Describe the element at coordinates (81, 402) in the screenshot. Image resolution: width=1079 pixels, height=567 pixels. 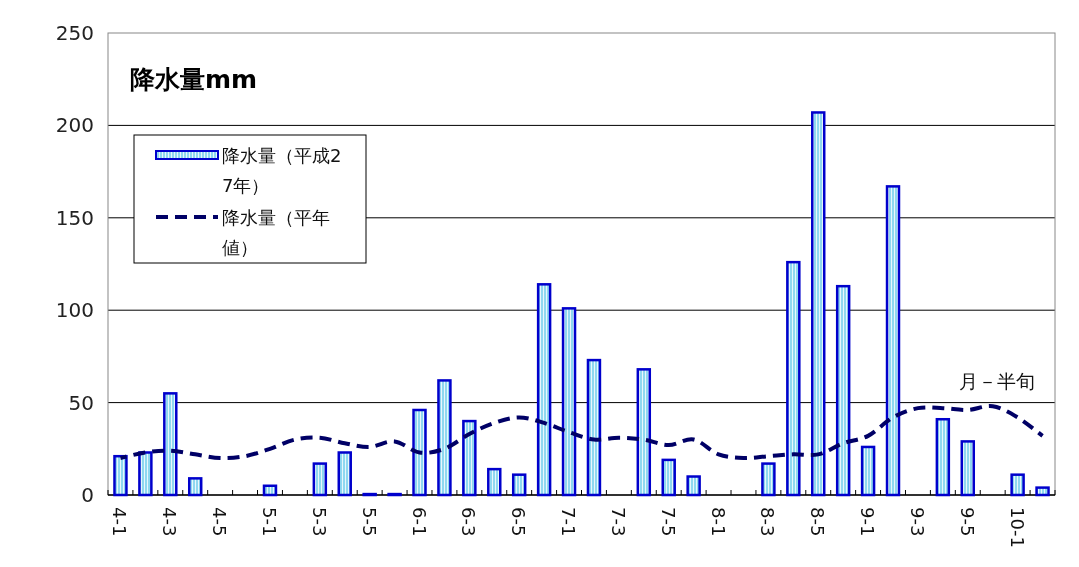
I see `y-tick-label: 50` at that location.